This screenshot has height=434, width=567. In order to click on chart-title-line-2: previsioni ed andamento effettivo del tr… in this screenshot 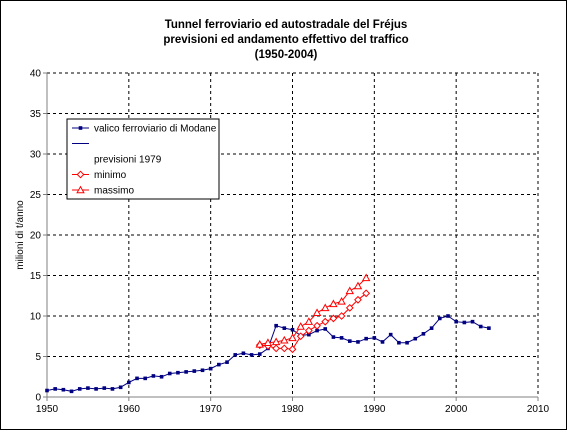, I will do `click(285, 40)`.